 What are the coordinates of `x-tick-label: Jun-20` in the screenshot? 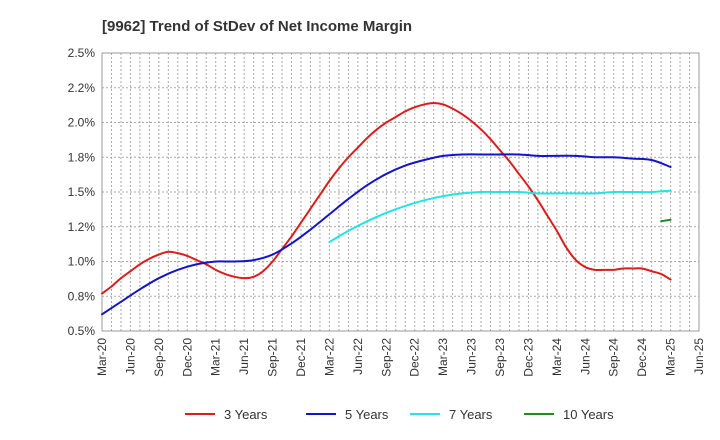 It's located at (130, 356).